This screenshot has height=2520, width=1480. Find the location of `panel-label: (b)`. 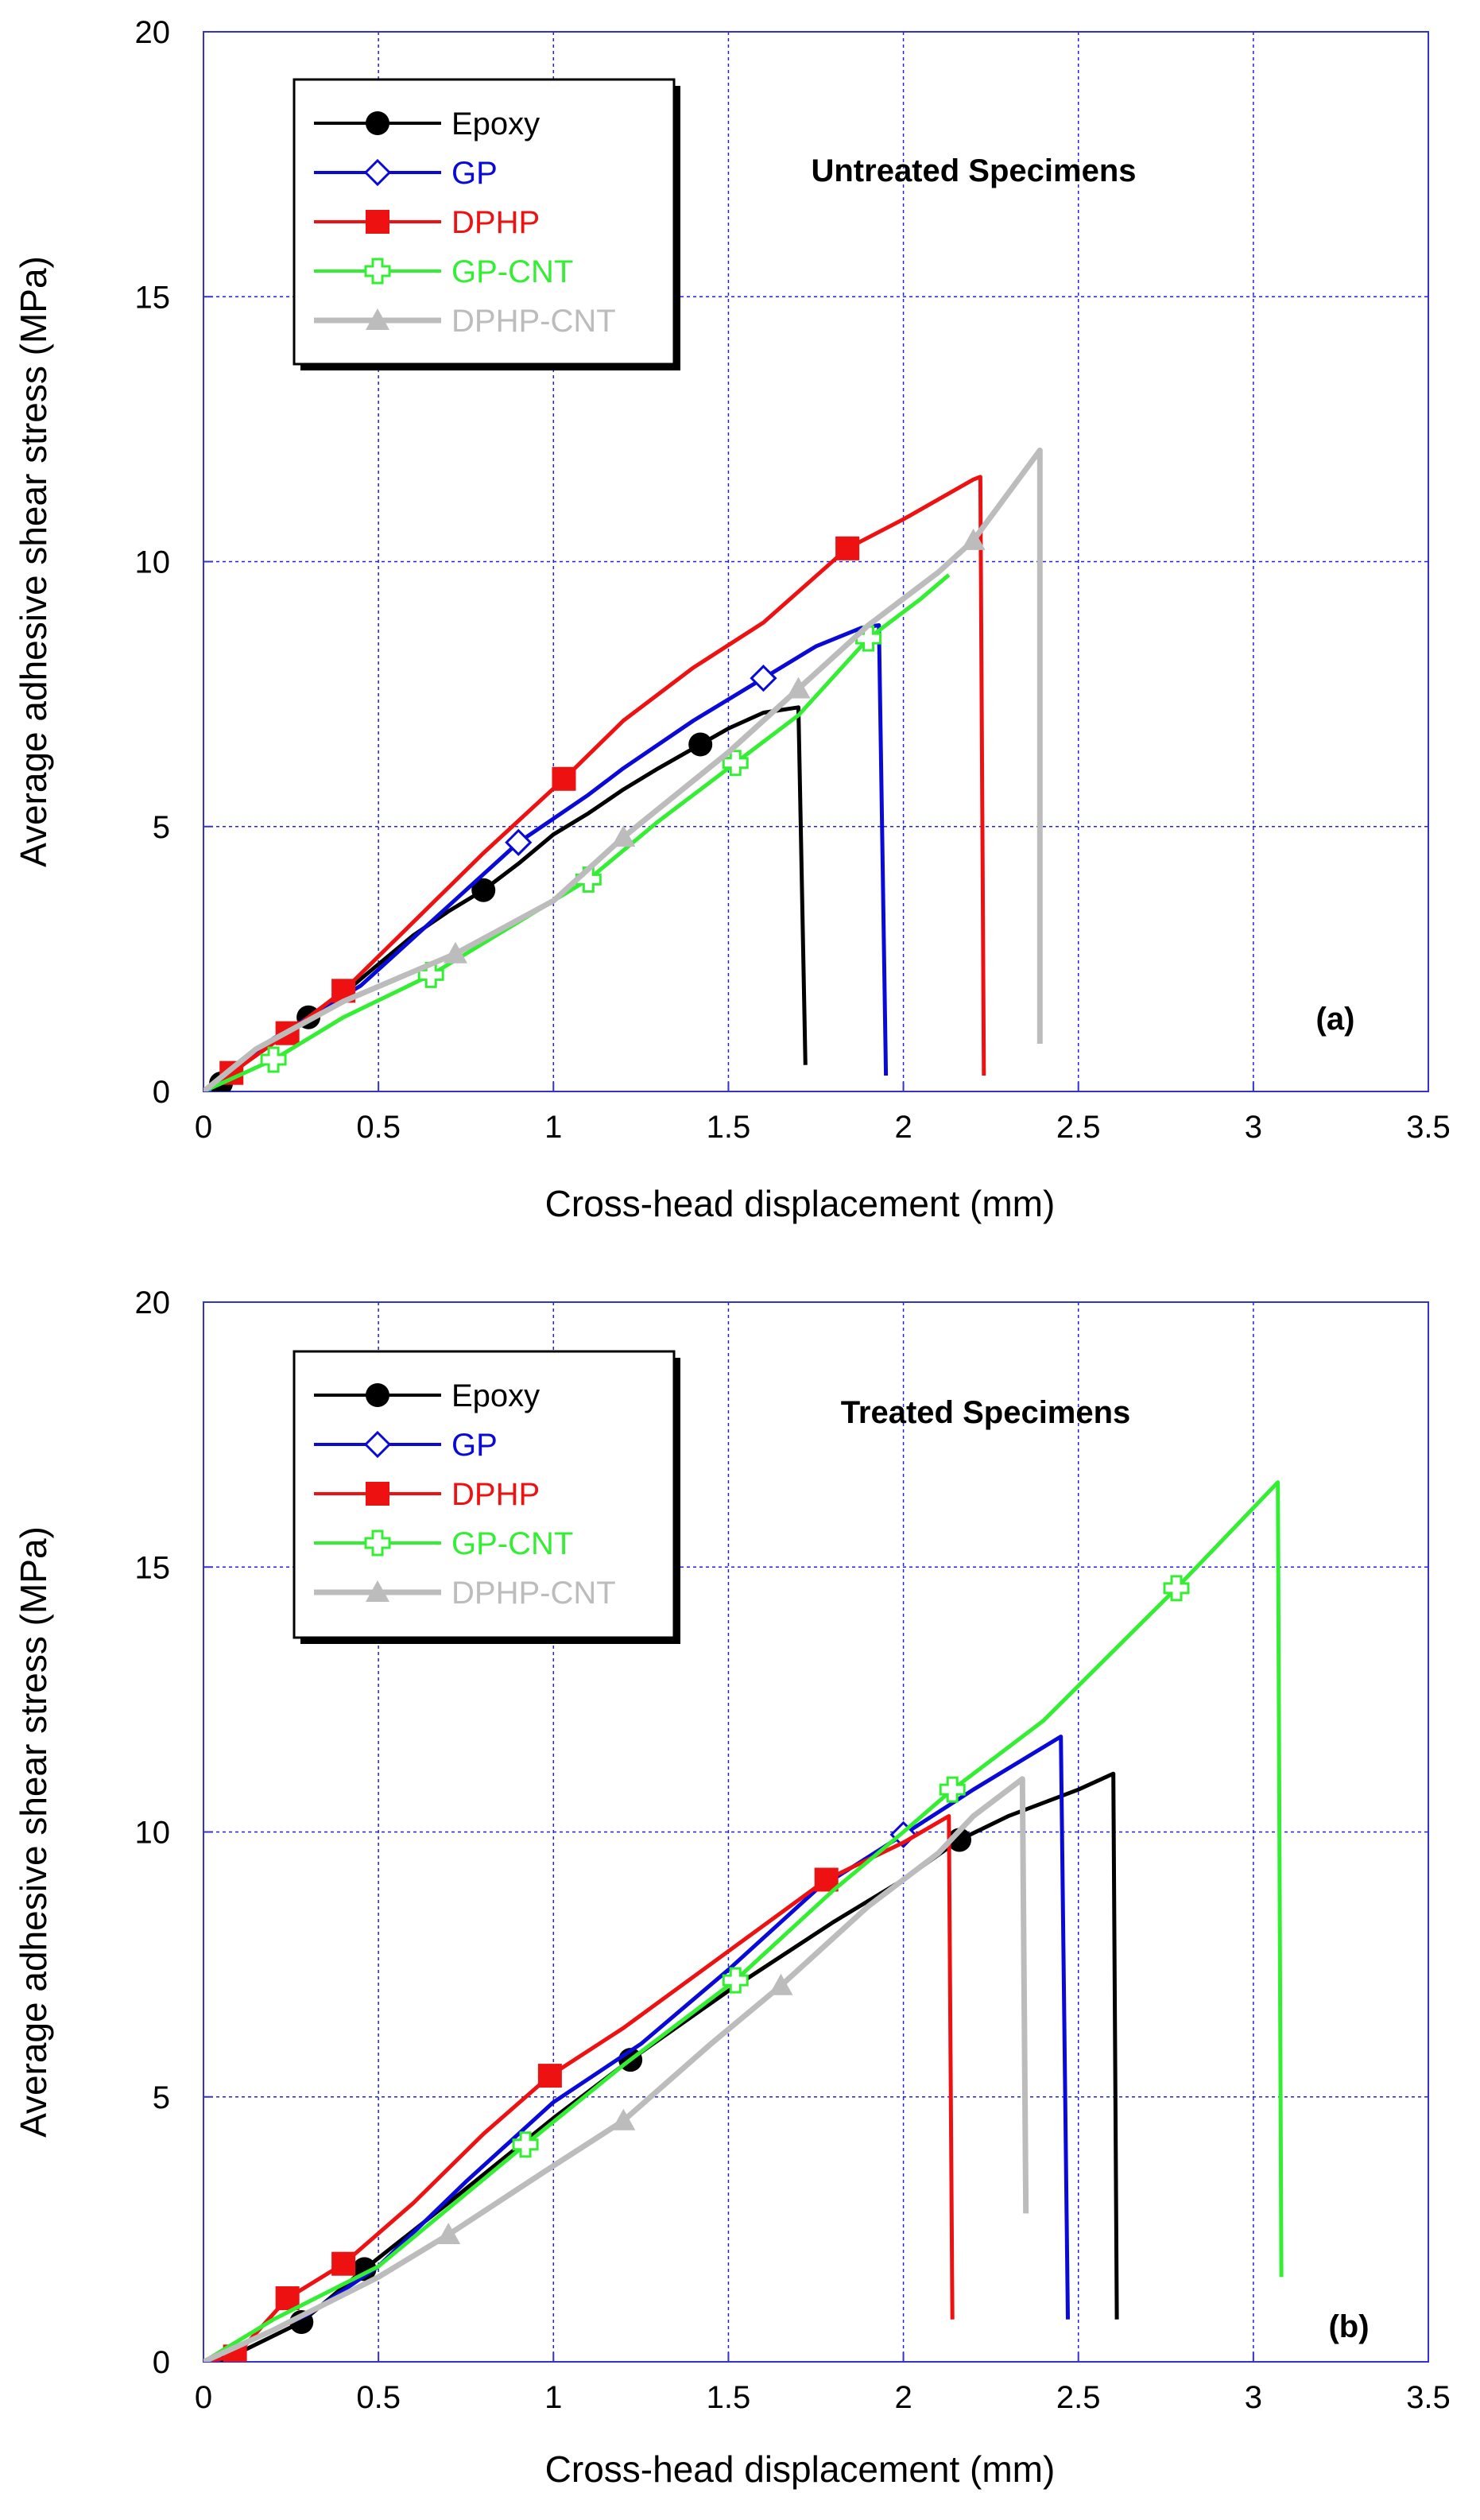

panel-label: (b) is located at coordinates (1348, 2326).